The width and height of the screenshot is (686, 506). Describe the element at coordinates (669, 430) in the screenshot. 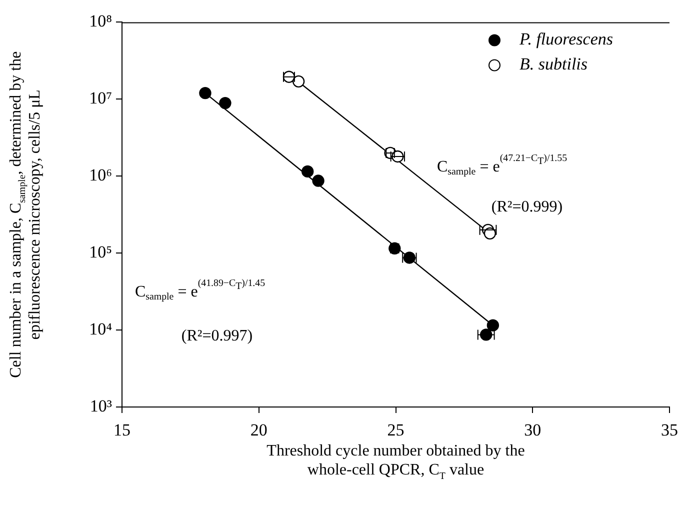

I see `x-tick-label: 35` at that location.